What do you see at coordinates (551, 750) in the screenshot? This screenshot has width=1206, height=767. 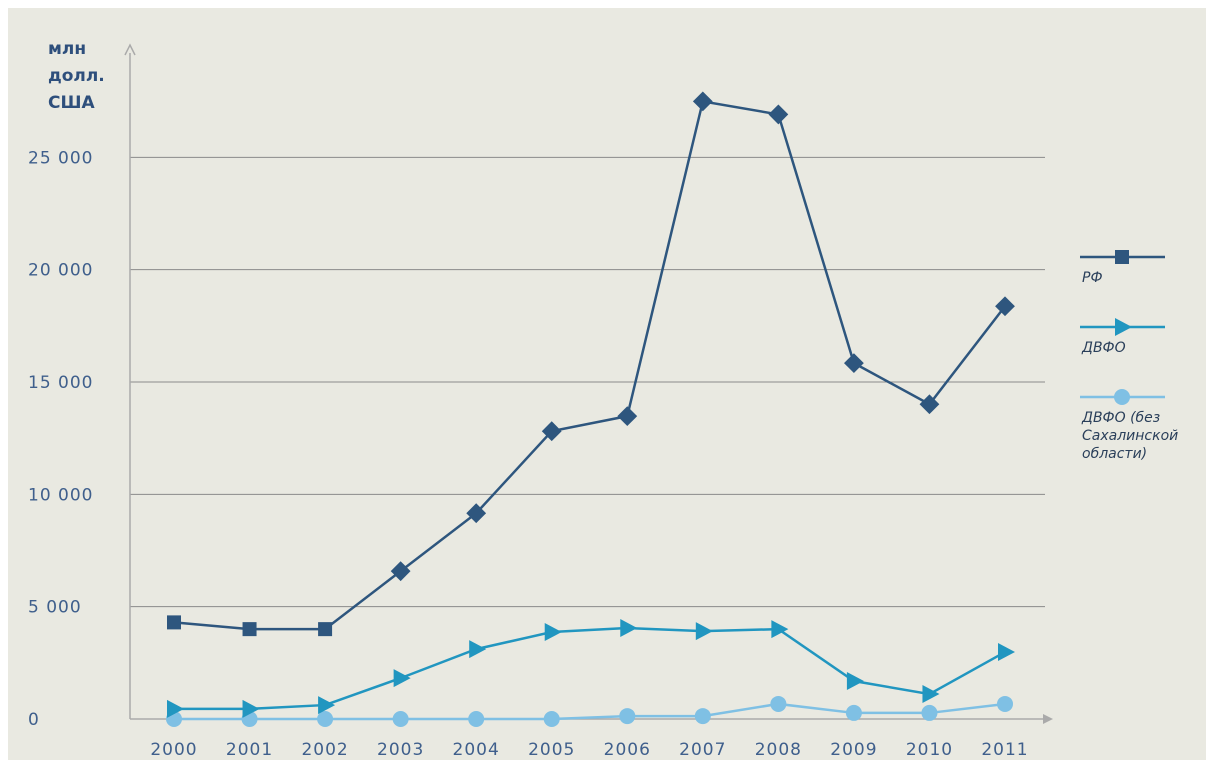 I see `x-tick-label: 2005` at bounding box center [551, 750].